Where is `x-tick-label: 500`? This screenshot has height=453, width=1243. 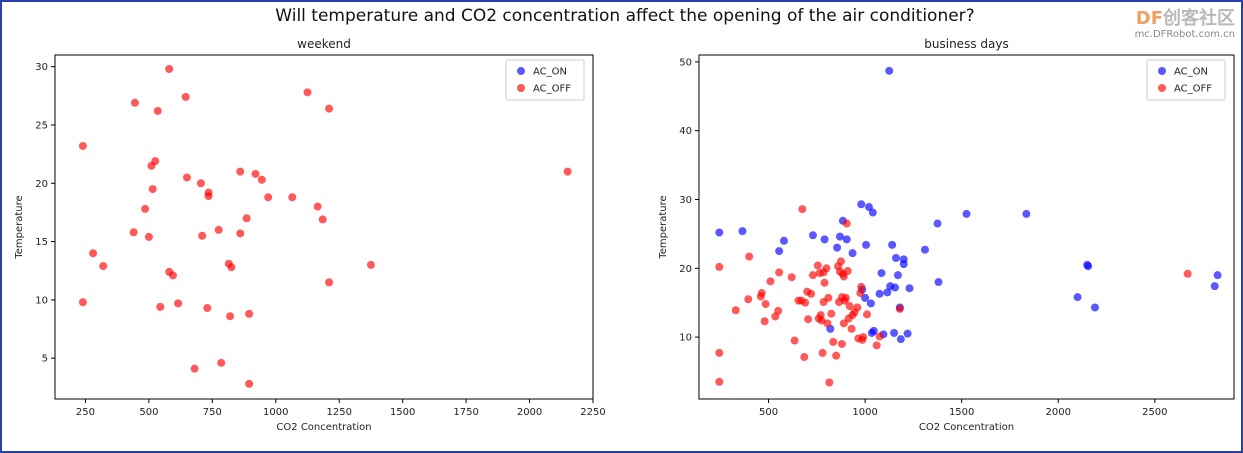
x-tick-label: 500 is located at coordinates (148, 412).